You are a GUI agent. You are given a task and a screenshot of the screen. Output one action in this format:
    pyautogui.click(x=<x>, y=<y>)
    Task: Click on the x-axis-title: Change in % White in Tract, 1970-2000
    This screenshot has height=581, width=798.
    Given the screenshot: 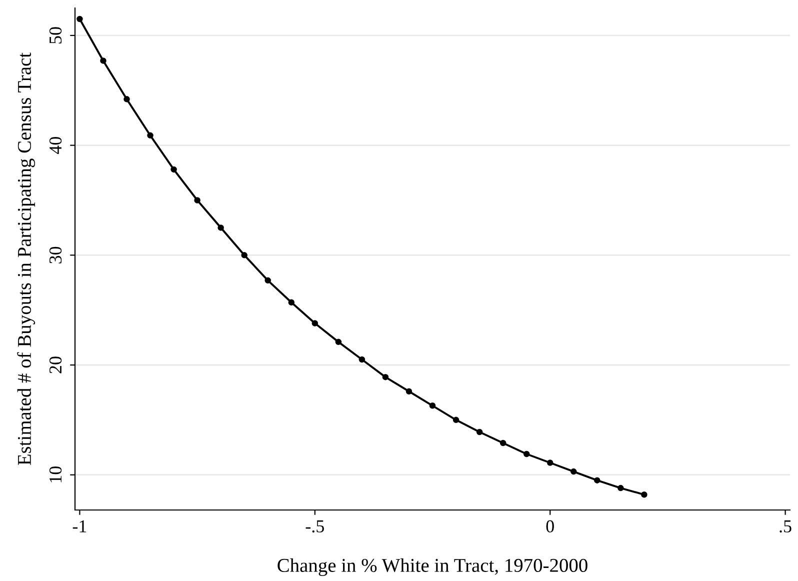 What is the action you would take?
    pyautogui.click(x=433, y=567)
    